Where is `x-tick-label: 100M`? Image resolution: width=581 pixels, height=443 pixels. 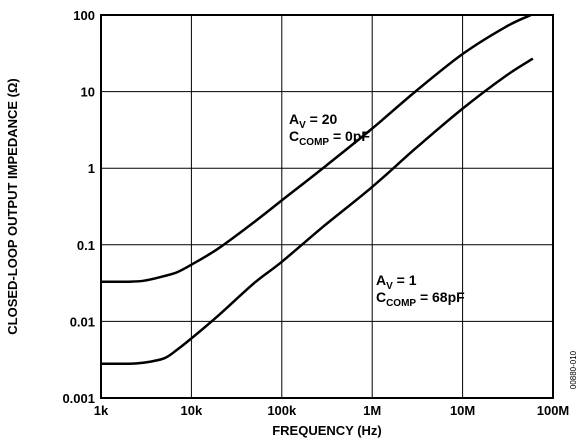
x-tick-label: 100M is located at coordinates (553, 410).